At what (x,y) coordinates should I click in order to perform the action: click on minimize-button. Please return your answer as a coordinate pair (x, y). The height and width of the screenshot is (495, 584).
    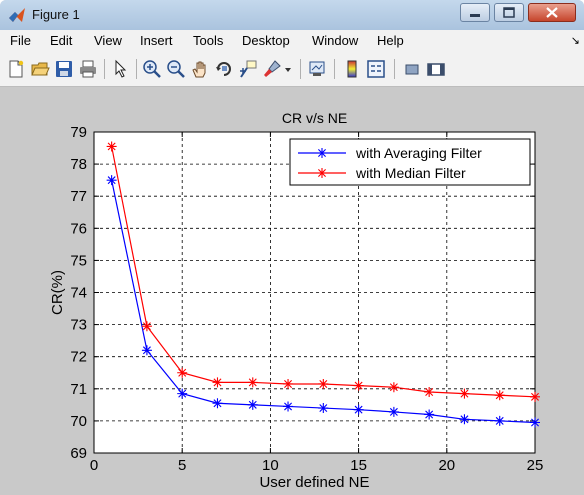
    Looking at the image, I should click on (475, 12).